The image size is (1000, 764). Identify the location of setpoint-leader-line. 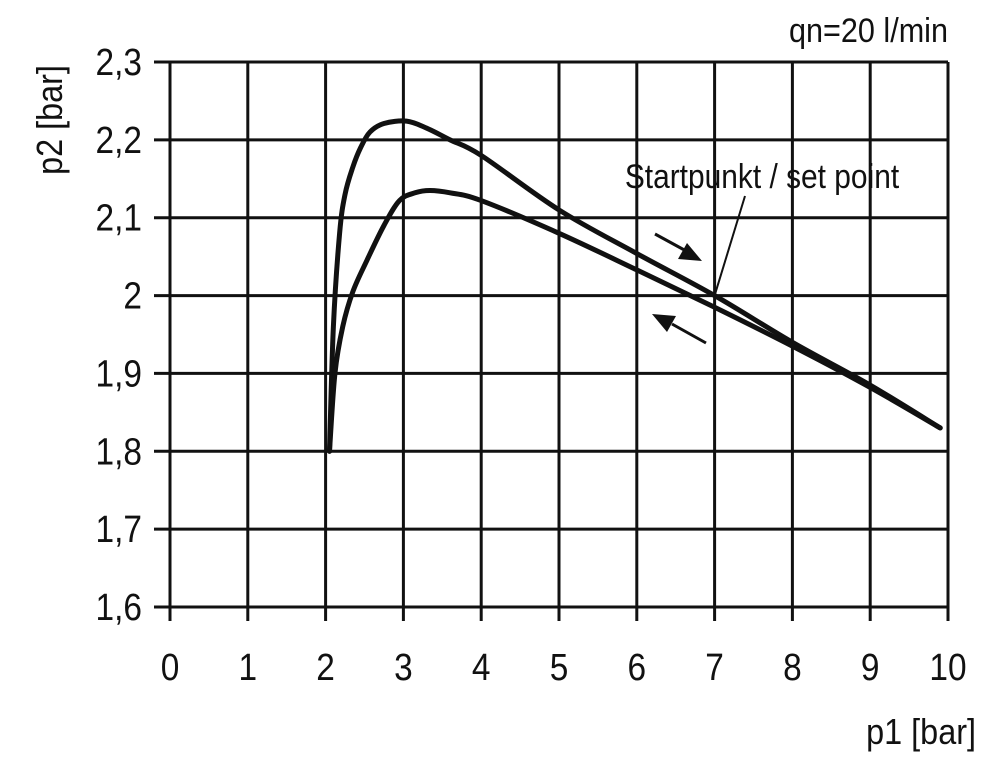
(729, 245).